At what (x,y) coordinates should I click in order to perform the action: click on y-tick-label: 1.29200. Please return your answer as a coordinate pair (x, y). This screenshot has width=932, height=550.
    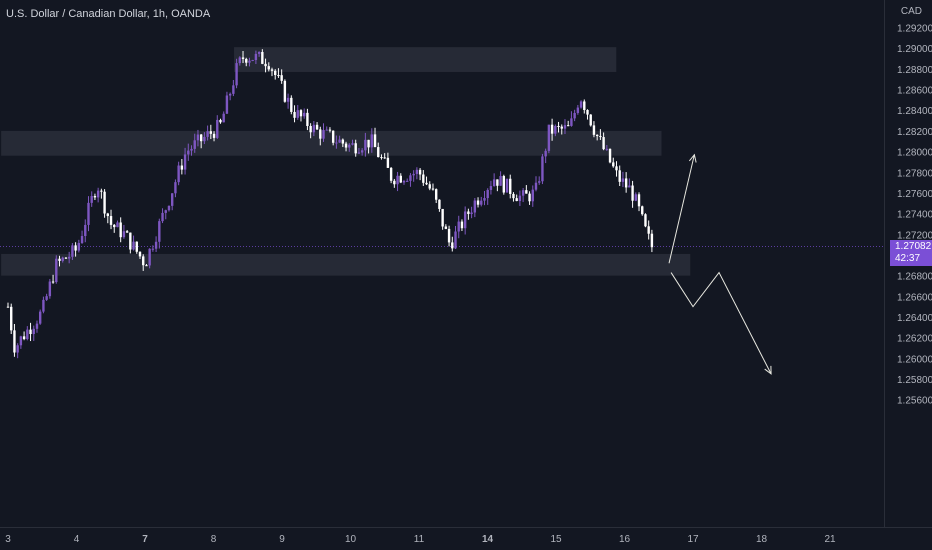
    Looking at the image, I should click on (914, 29).